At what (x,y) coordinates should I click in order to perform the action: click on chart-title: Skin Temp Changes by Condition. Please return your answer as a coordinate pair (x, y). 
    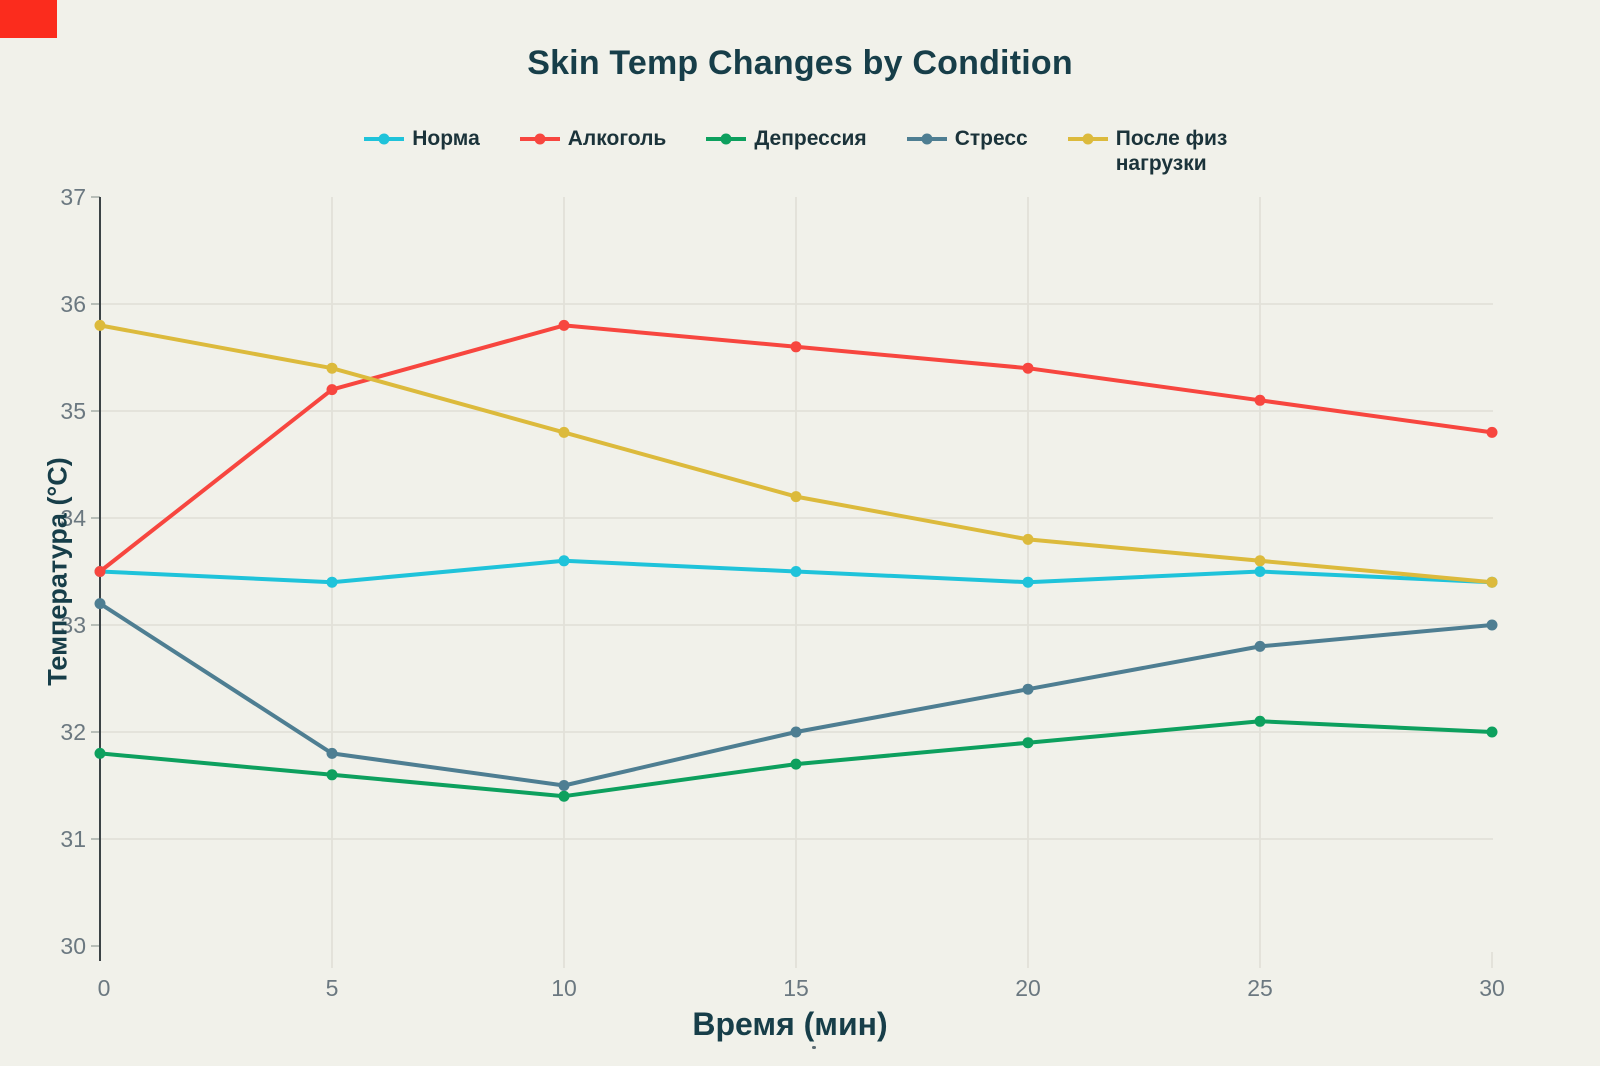
    Looking at the image, I should click on (800, 63).